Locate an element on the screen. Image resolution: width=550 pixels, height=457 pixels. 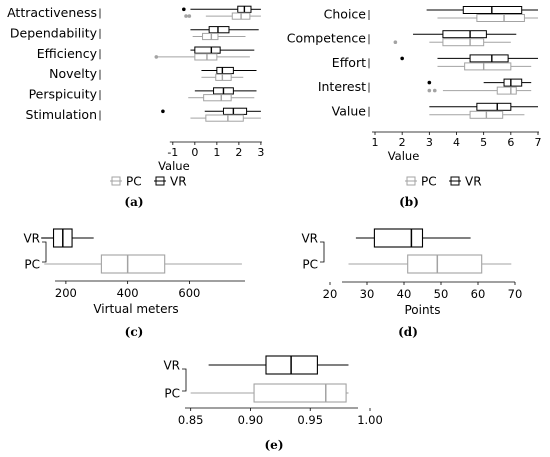
x-tick-label: 6 is located at coordinates (510, 142).